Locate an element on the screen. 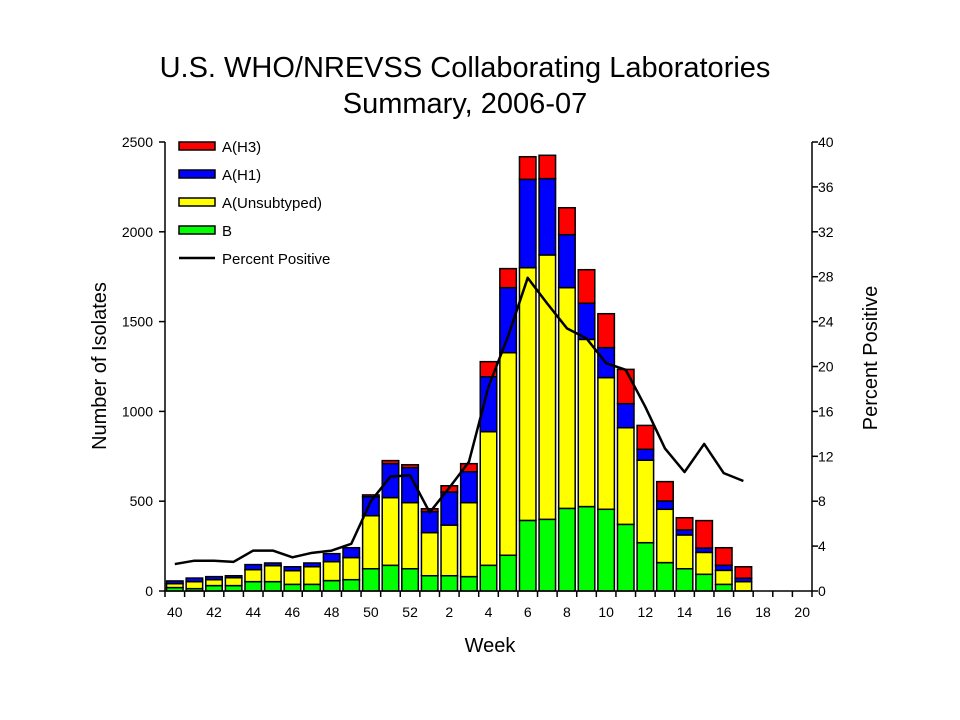 The image size is (960, 720). bar-segment-b-wk2 is located at coordinates (449, 583).